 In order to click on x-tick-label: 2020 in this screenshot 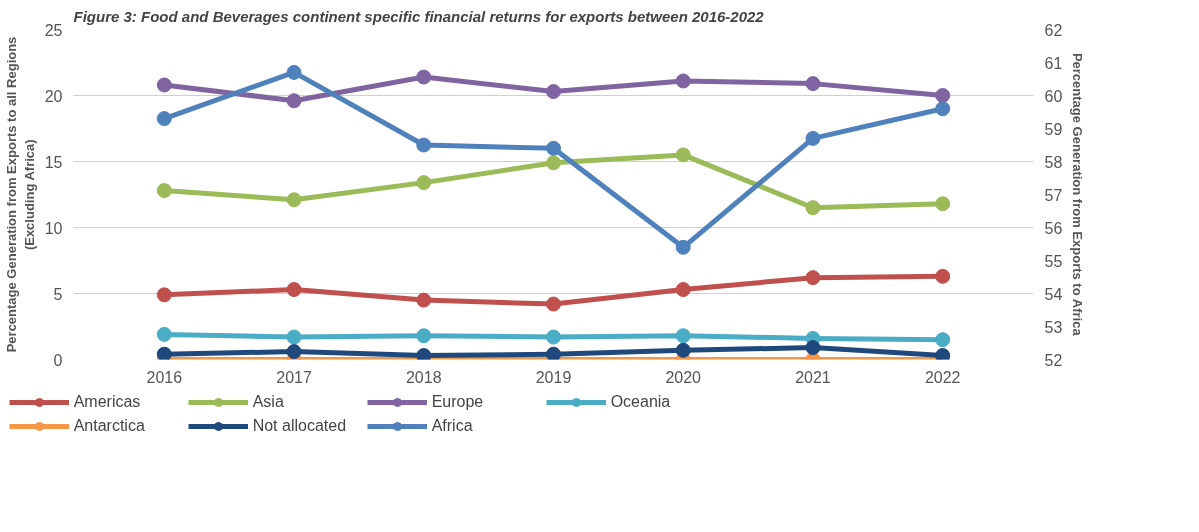, I will do `click(683, 377)`.